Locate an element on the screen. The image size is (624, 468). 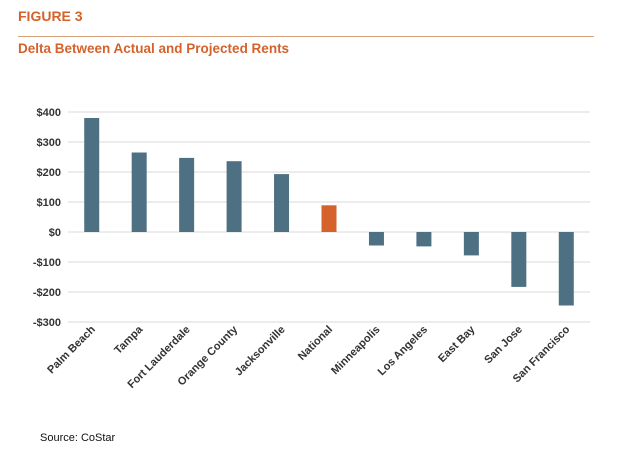
y-tick-label: $400 is located at coordinates (49, 113).